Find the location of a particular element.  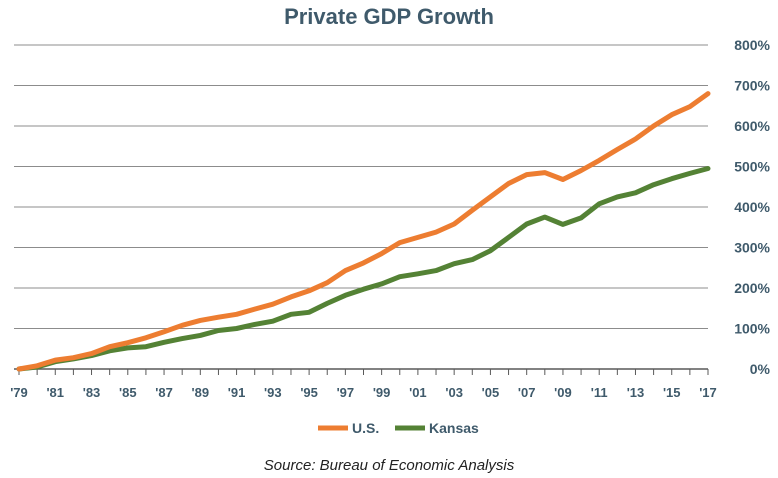

x-tick-label: '93 is located at coordinates (273, 392).